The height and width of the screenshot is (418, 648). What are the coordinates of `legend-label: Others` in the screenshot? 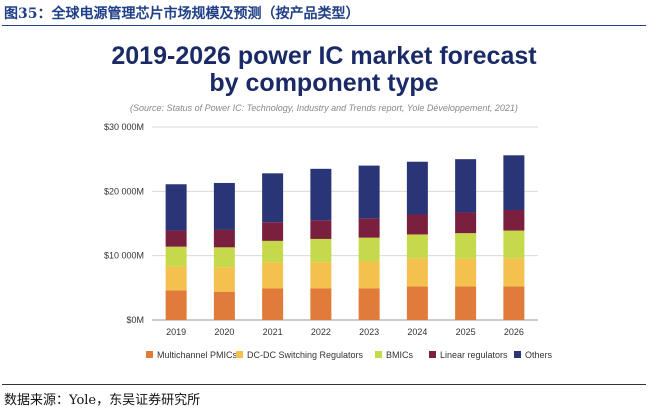 It's located at (539, 355).